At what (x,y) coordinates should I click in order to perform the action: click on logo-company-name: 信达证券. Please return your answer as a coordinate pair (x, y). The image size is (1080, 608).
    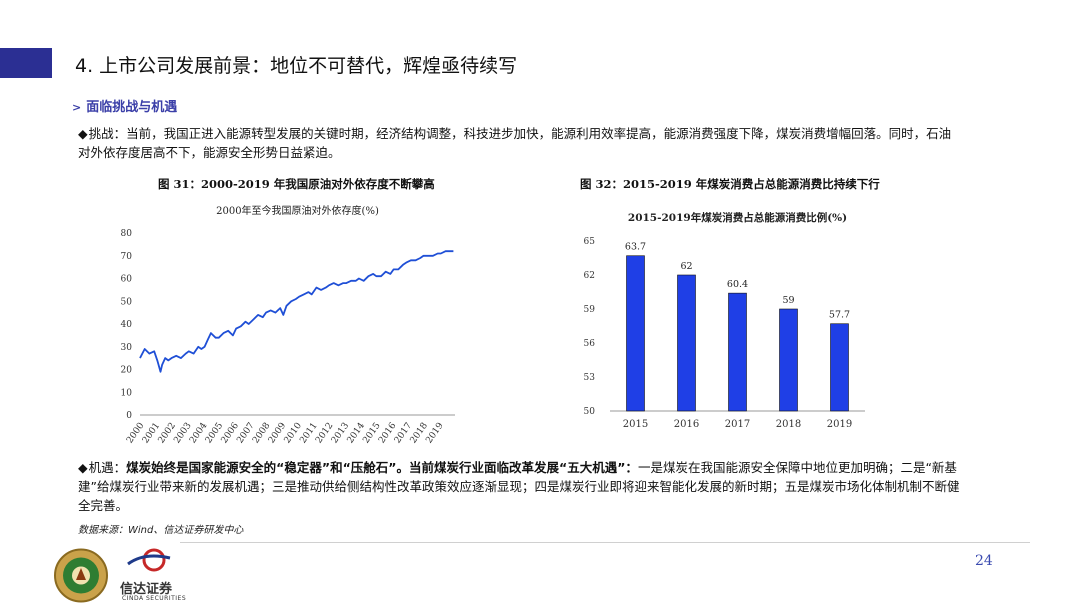
    Looking at the image, I should click on (146, 589).